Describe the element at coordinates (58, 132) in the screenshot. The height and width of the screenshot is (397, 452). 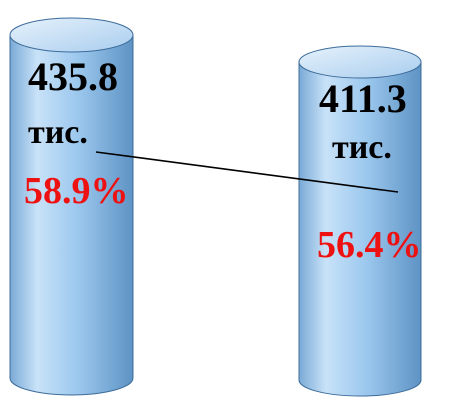
I see `unit-label-1: тис.` at that location.